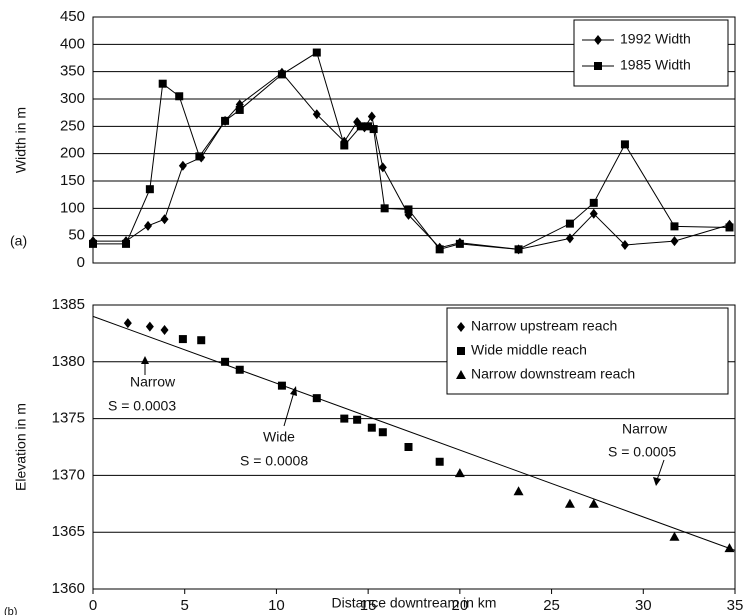 The image size is (747, 615). Describe the element at coordinates (72, 207) in the screenshot. I see `y-tick-label: 100` at that location.